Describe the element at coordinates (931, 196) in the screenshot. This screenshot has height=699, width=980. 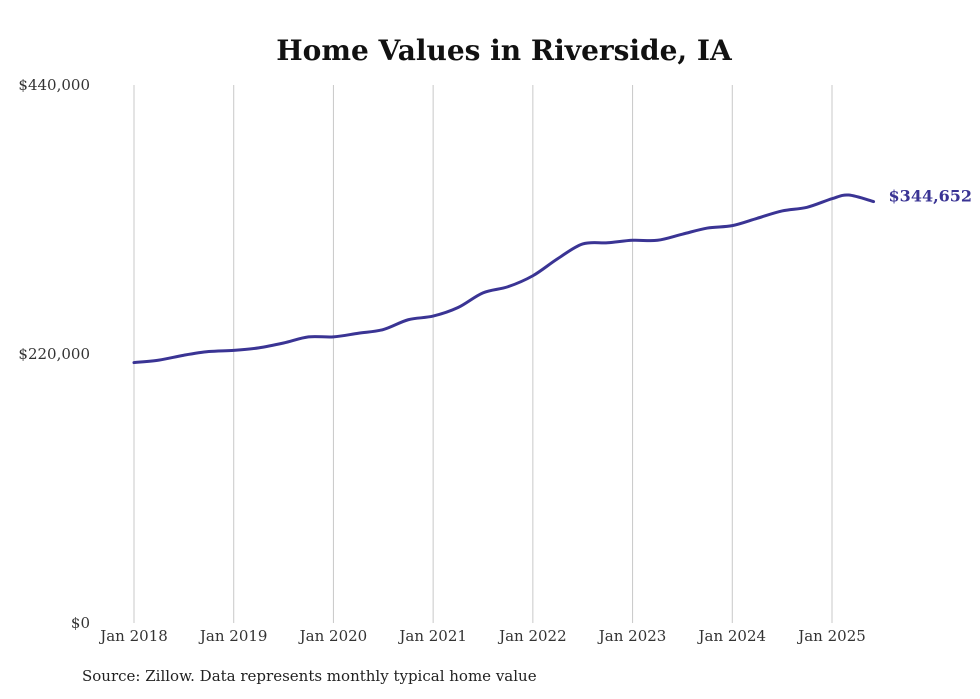
I see `end-value-label: $344,652` at that location.